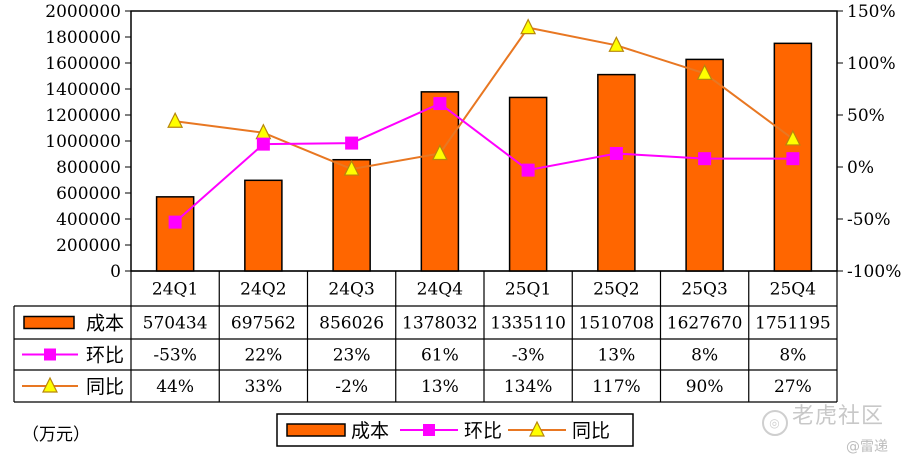  What do you see at coordinates (871, 12) in the screenshot?
I see `right-axis-tick-label: 150%` at bounding box center [871, 12].